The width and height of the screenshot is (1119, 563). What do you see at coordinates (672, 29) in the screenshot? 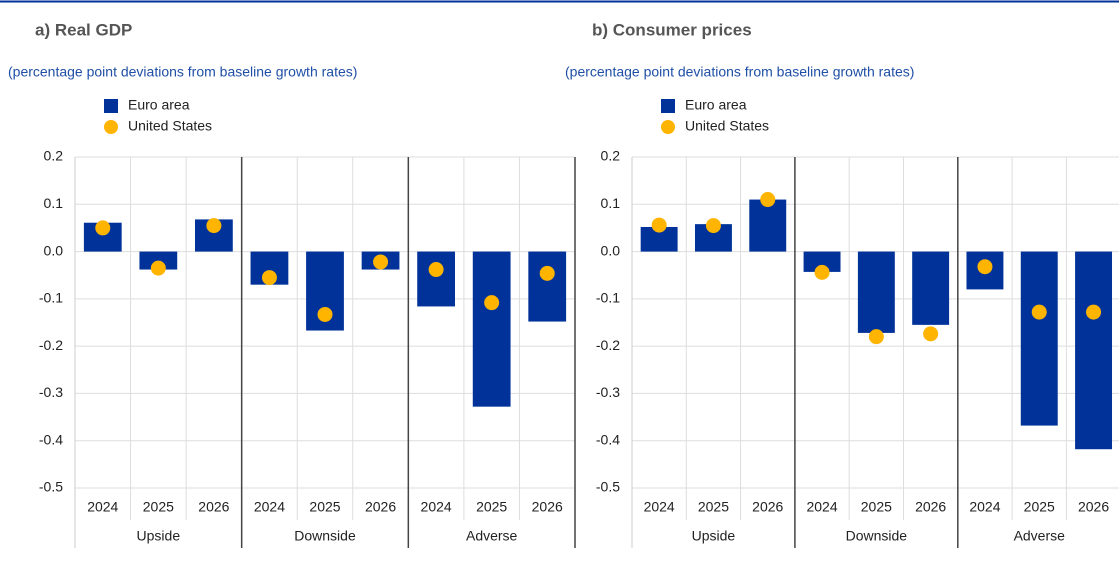
I see `chart-title: b) Consumer prices` at bounding box center [672, 29].